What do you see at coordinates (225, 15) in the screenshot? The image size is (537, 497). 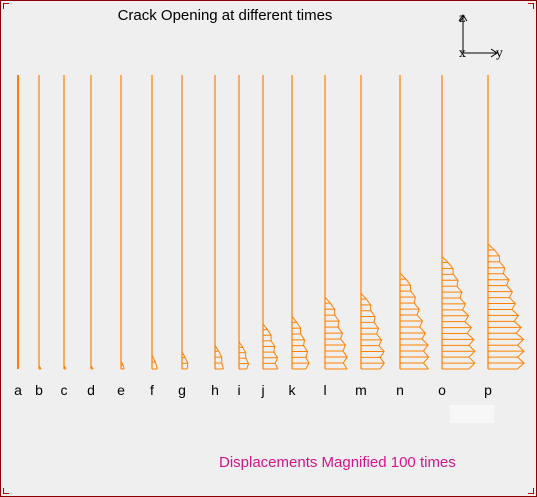 I see `figure-title: Crack Opening at different times` at bounding box center [225, 15].